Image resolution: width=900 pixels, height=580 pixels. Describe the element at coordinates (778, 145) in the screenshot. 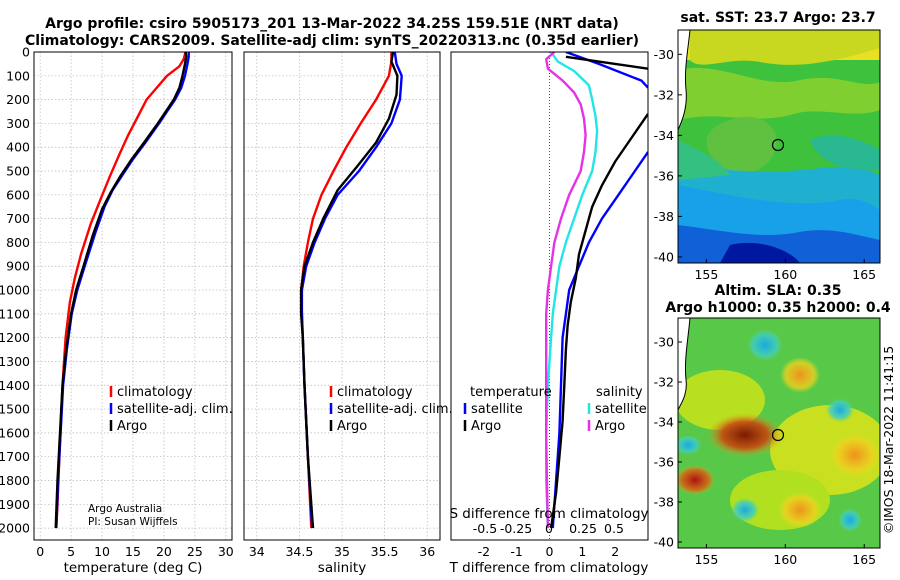

I see `sst-argo-marker` at that location.